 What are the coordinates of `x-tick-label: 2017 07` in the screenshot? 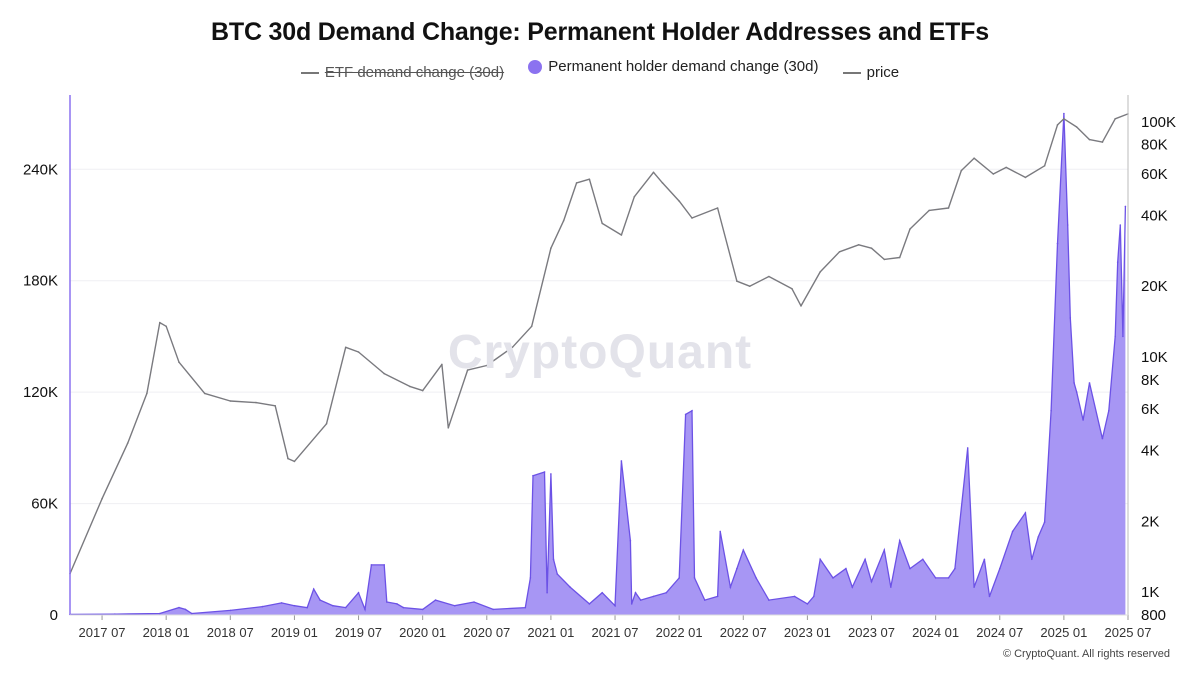 It's located at (102, 632).